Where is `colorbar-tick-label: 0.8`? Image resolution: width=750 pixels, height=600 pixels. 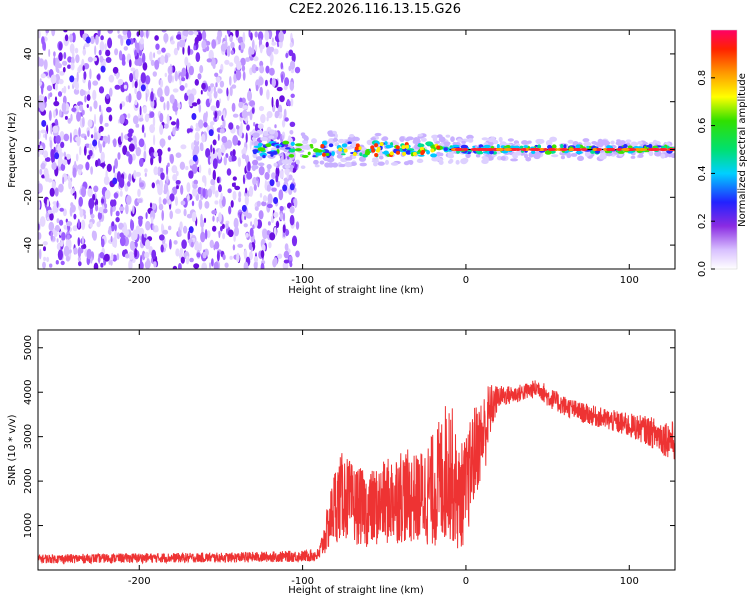
colorbar-tick-label: 0.8 is located at coordinates (702, 78).